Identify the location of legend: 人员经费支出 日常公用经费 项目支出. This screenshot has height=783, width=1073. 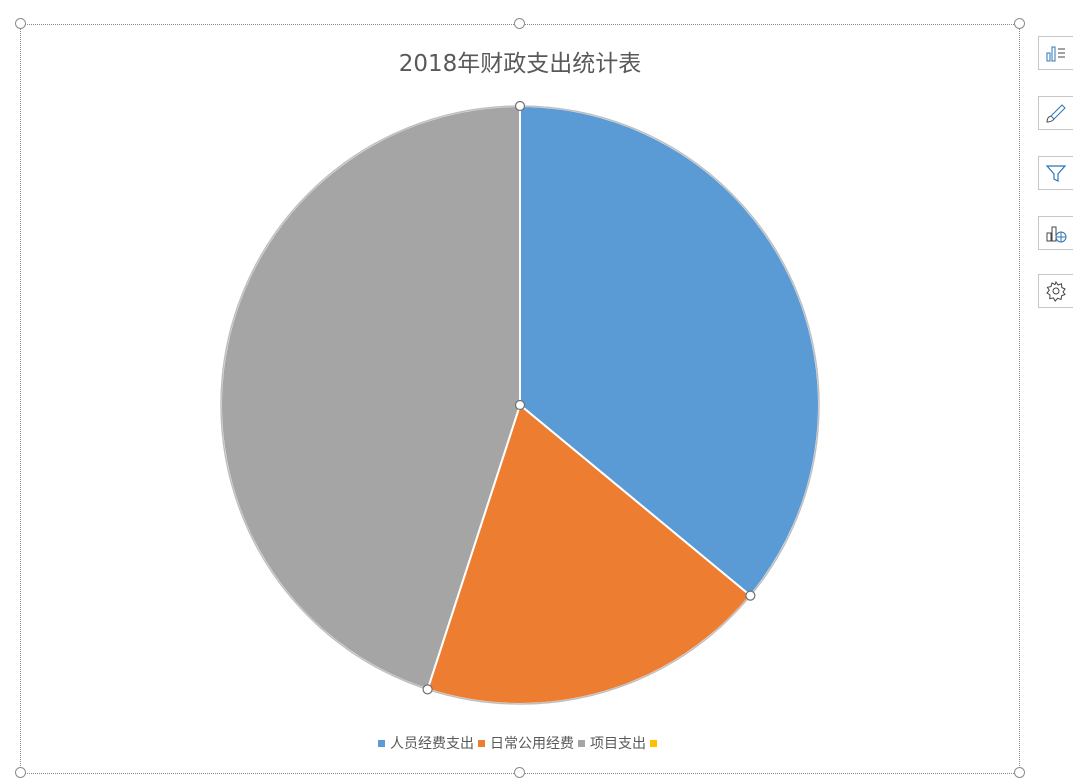
(520, 743).